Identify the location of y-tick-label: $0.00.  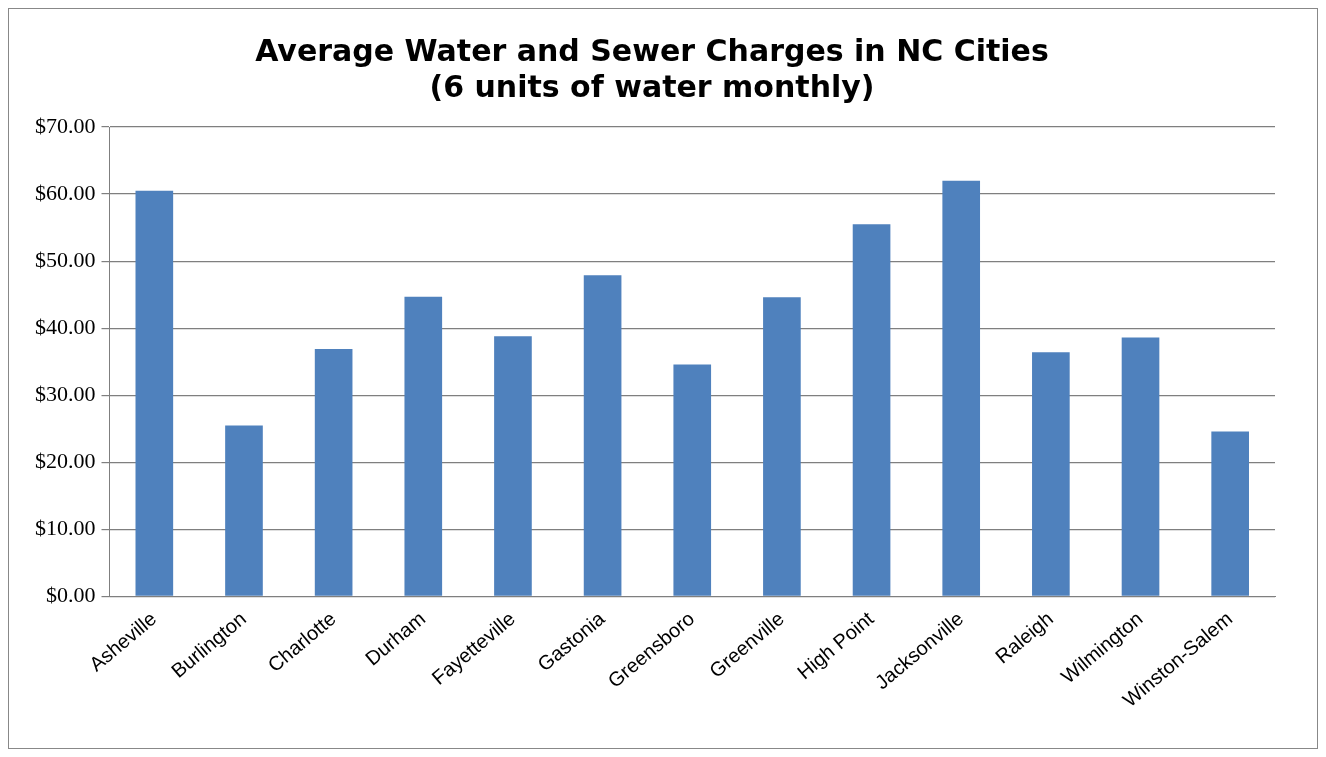
(71, 595).